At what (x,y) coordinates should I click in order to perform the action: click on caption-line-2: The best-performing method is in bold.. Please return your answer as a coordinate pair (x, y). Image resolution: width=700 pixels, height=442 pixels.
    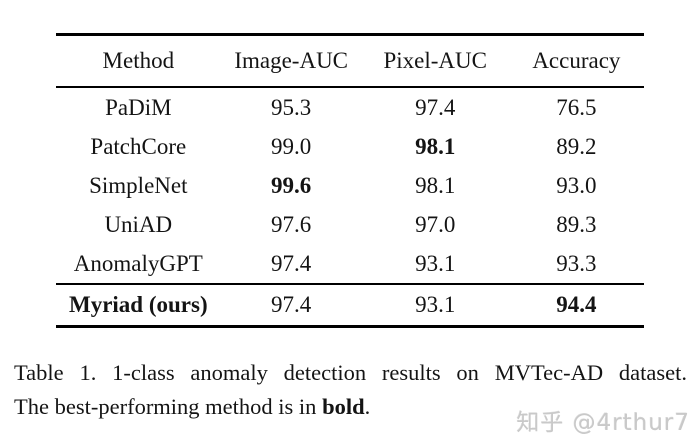
    Looking at the image, I should click on (350, 407).